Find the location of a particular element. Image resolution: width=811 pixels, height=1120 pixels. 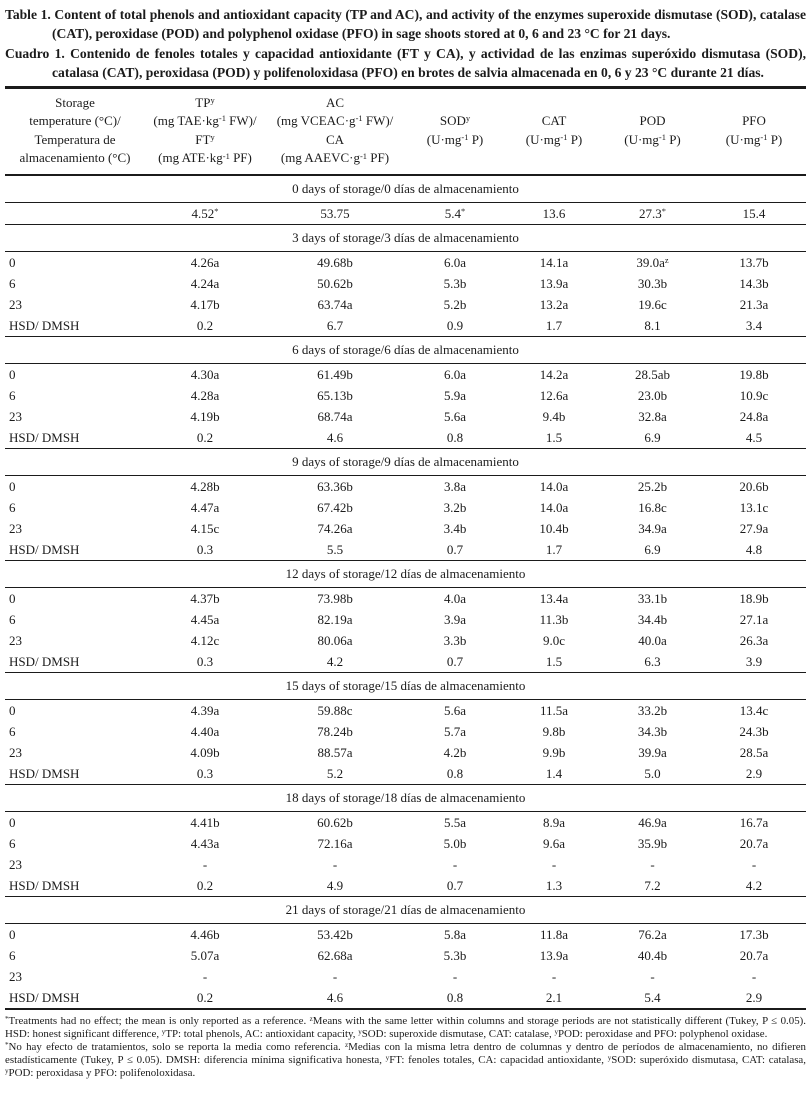

data-cell: 20.6b is located at coordinates (754, 486).